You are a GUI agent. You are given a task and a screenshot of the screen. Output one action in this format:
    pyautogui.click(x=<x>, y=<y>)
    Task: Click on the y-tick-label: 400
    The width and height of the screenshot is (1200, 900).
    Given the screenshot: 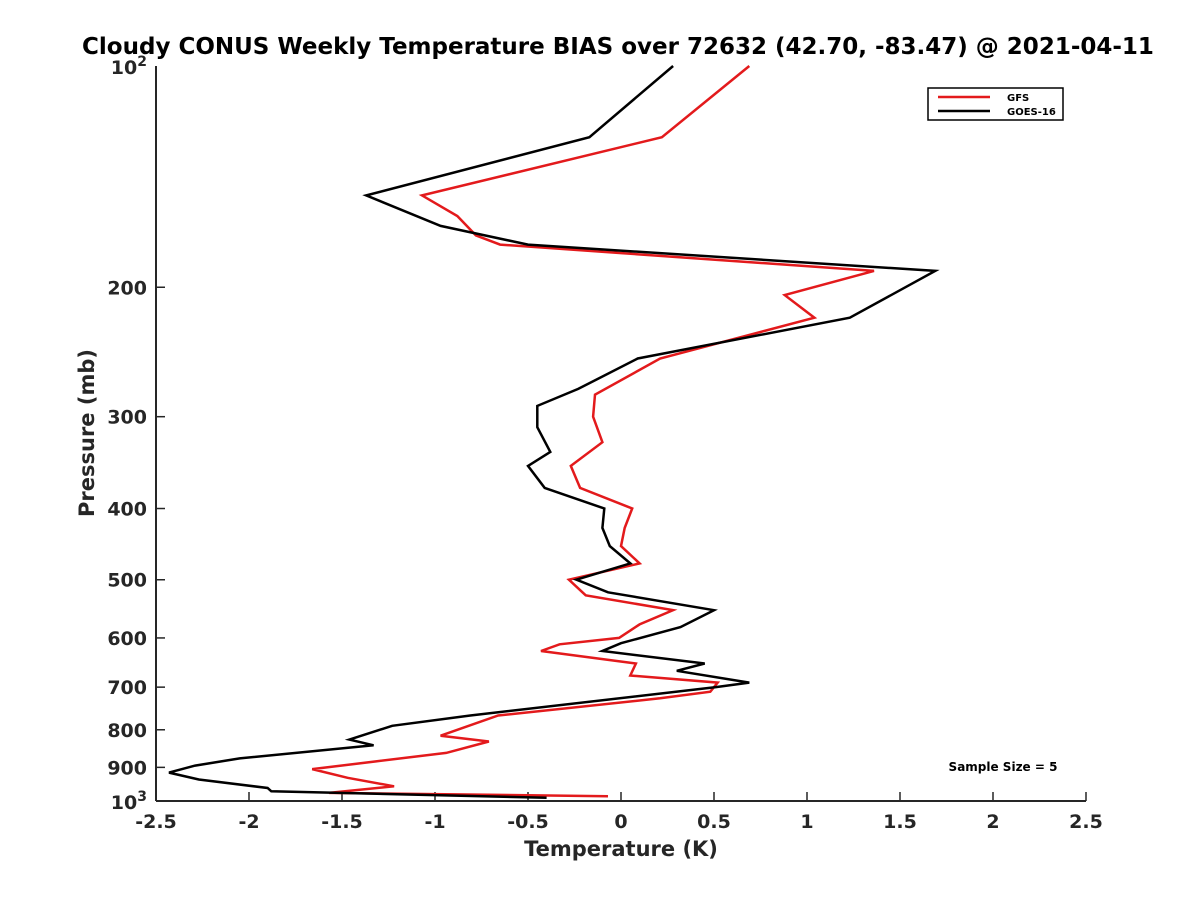 What is the action you would take?
    pyautogui.click(x=127, y=510)
    